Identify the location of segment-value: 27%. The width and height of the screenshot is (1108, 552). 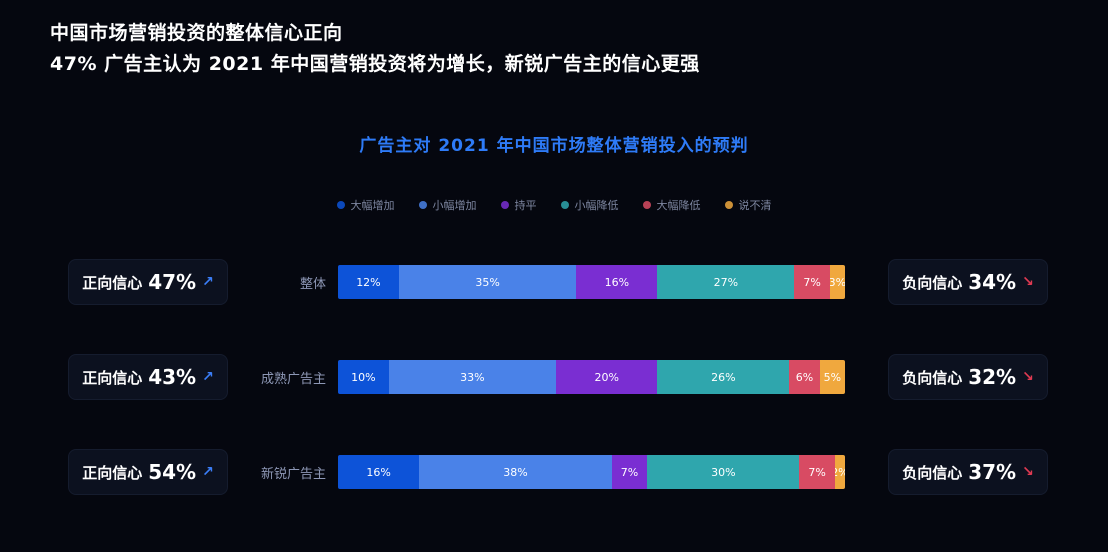
(726, 282).